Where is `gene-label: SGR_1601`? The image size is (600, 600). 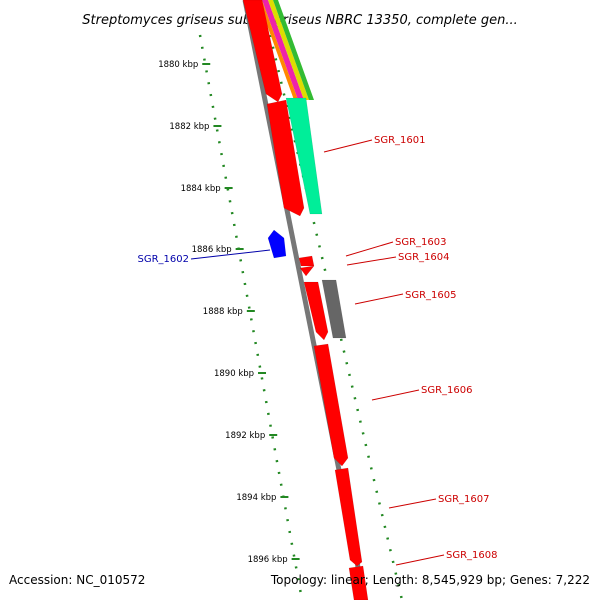
gene-label: SGR_1601 is located at coordinates (400, 140).